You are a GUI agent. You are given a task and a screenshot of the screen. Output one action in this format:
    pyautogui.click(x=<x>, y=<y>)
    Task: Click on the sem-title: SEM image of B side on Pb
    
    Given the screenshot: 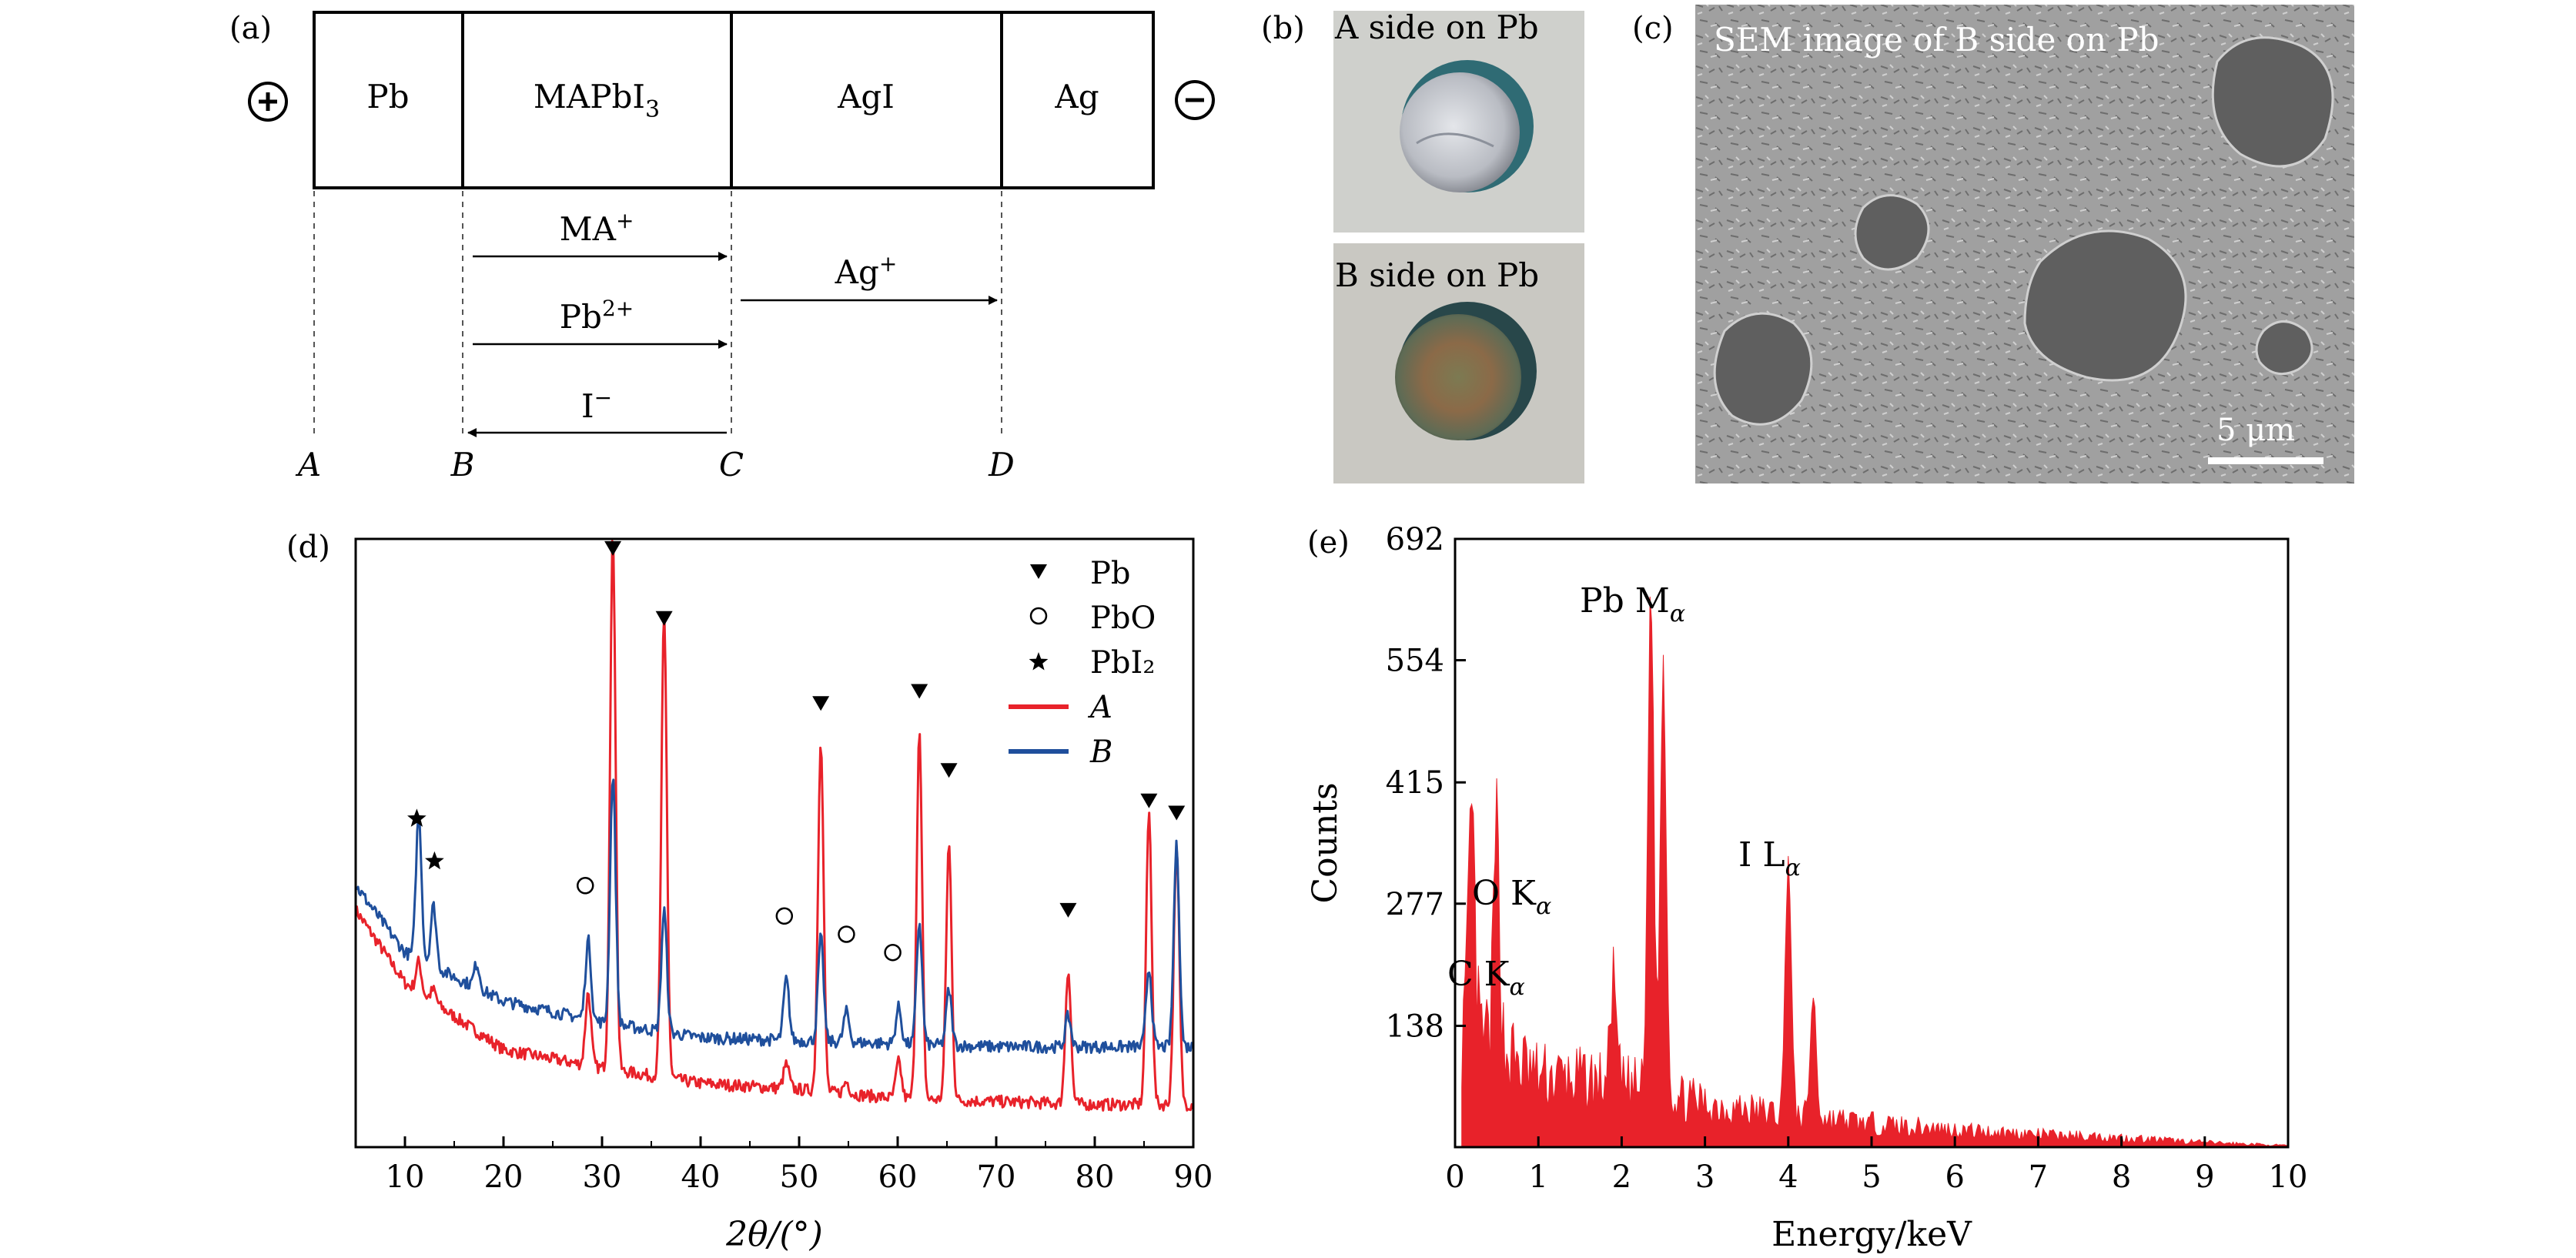 What is the action you would take?
    pyautogui.click(x=1937, y=40)
    